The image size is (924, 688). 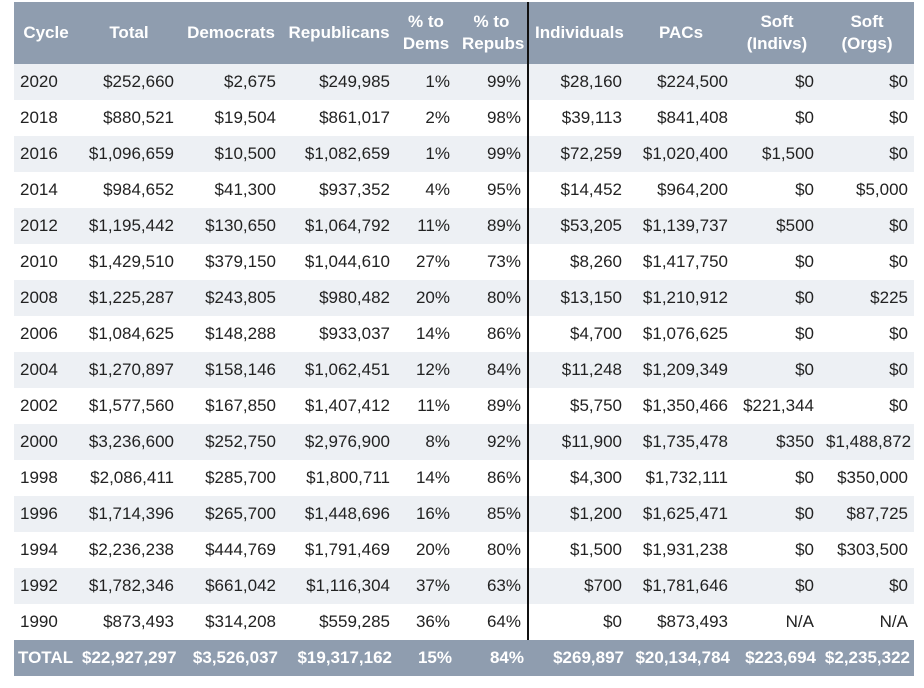 I want to click on cell-individuals: $0, so click(x=578, y=622).